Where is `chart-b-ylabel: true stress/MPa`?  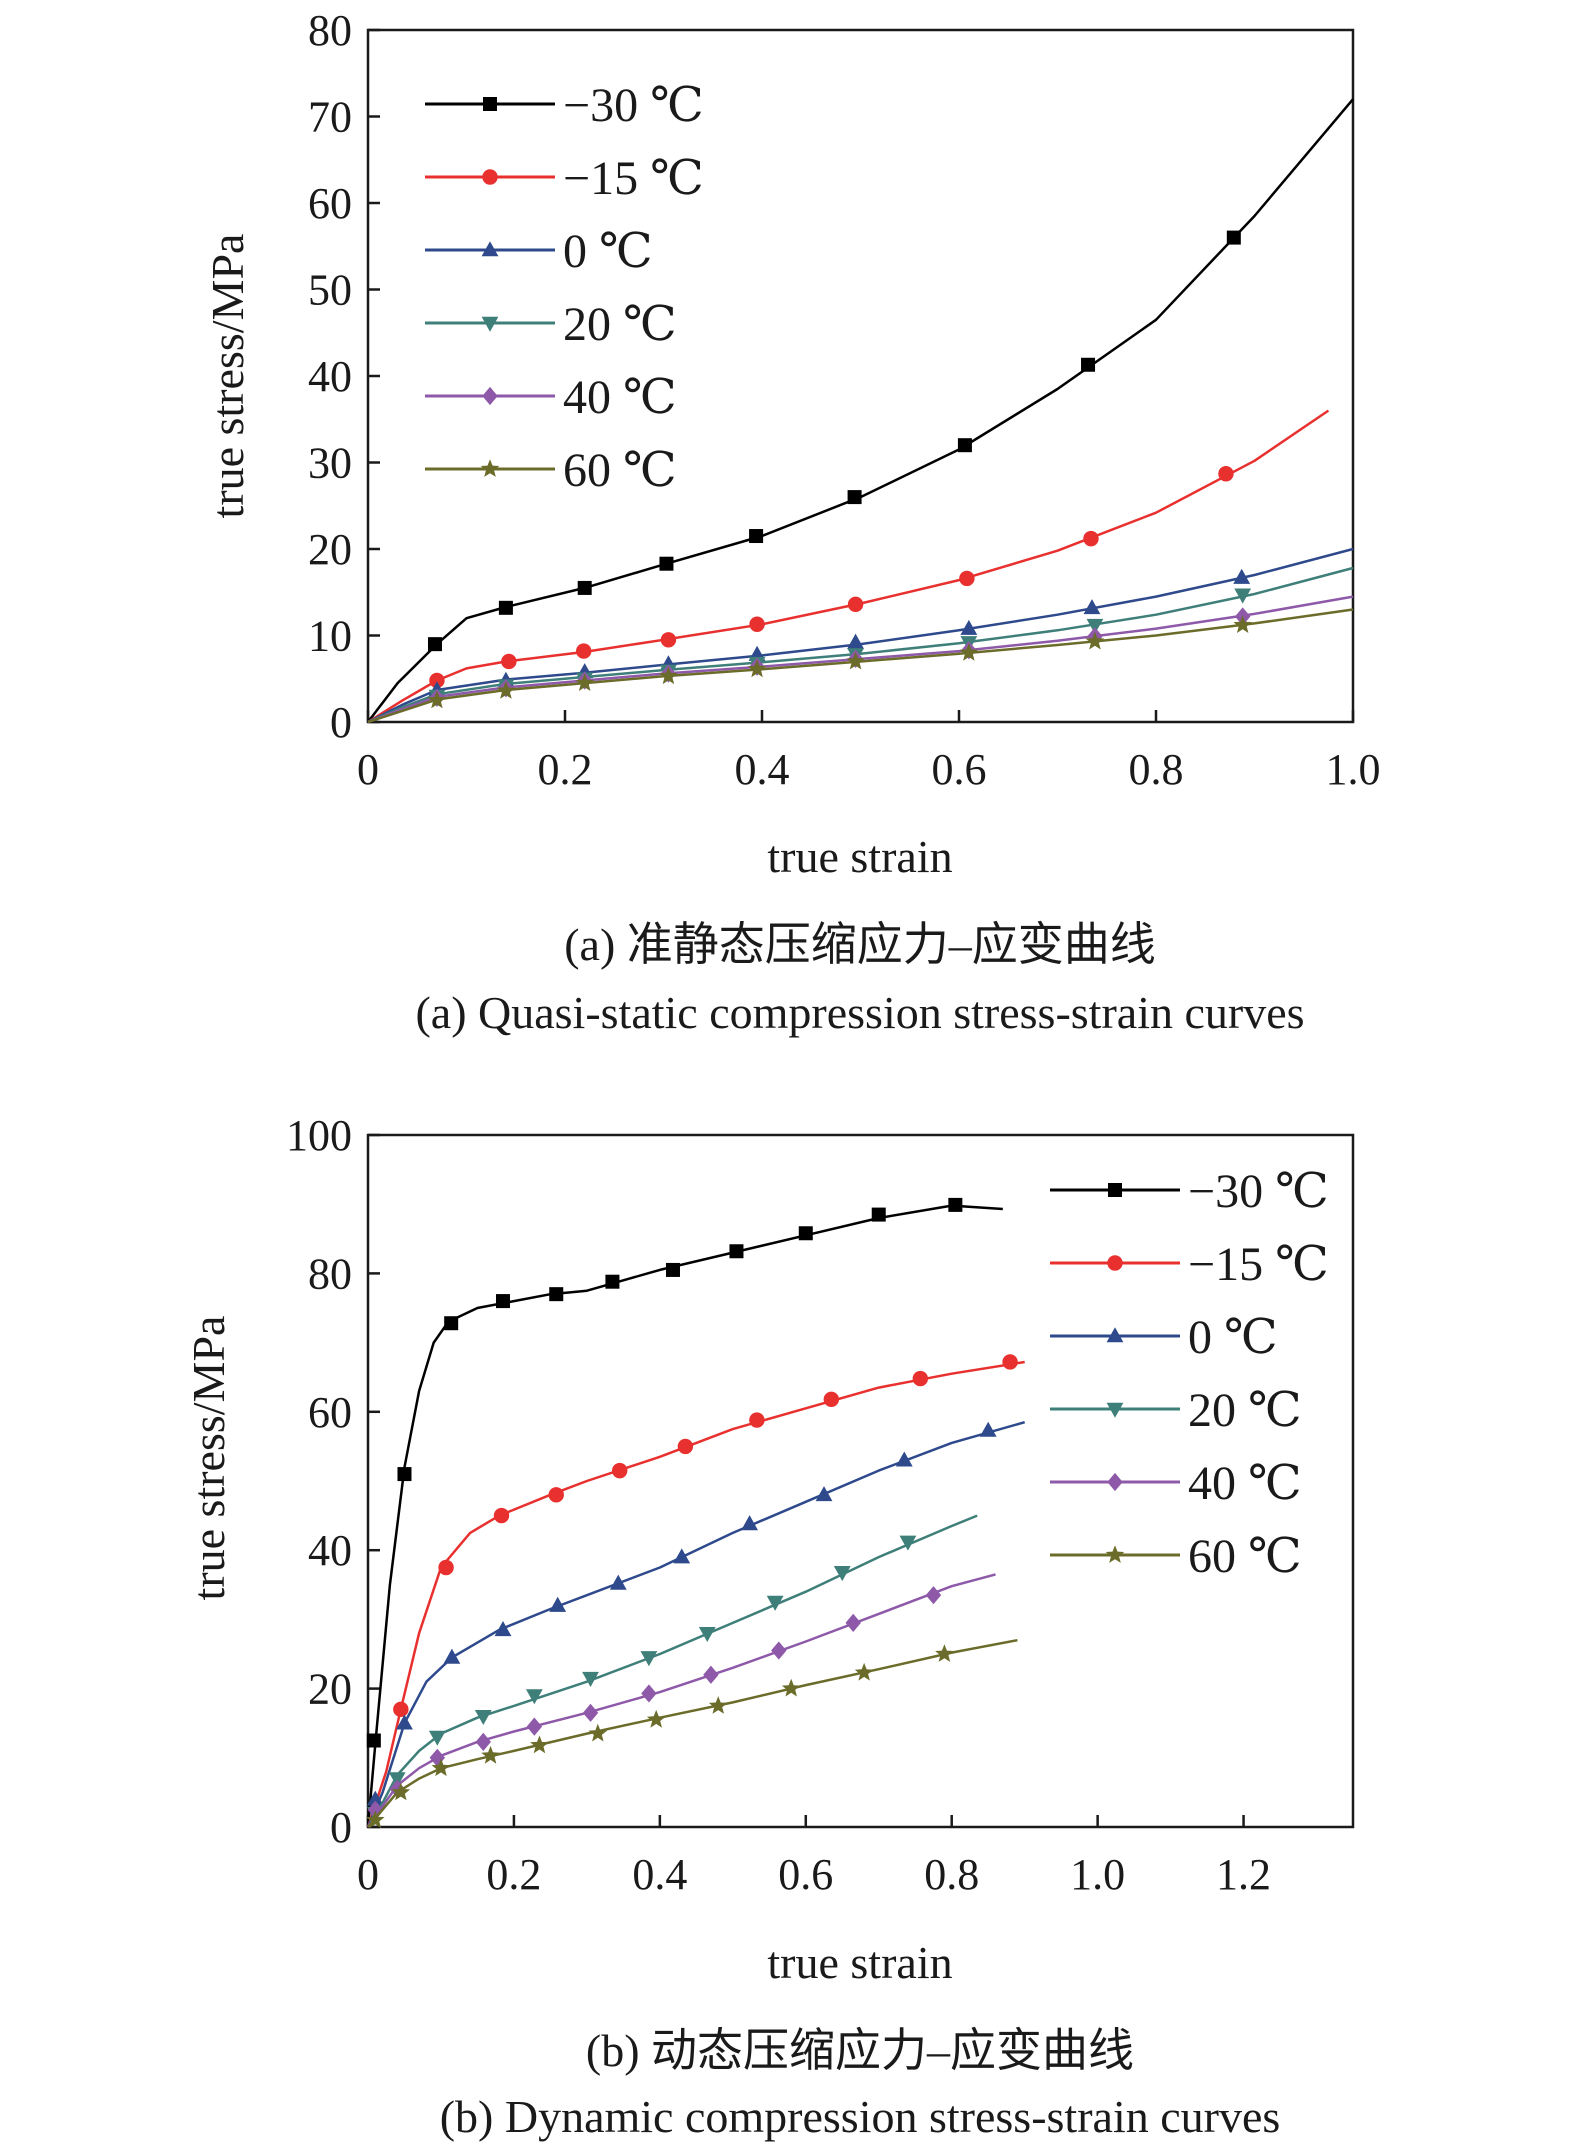
chart-b-ylabel: true stress/MPa is located at coordinates (208, 1458).